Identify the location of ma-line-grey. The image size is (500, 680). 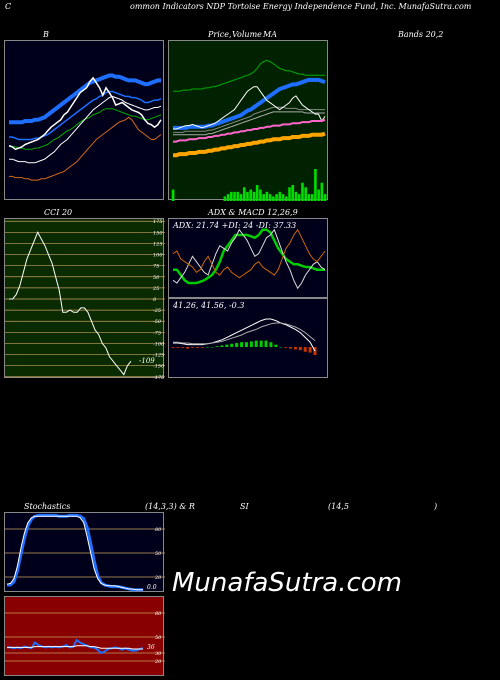
(249, 119).